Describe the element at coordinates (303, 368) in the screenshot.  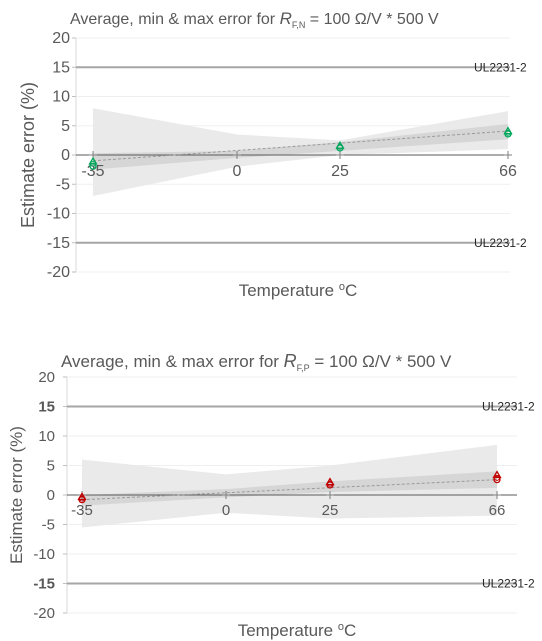
I see `chart-title-subscript: F,P` at that location.